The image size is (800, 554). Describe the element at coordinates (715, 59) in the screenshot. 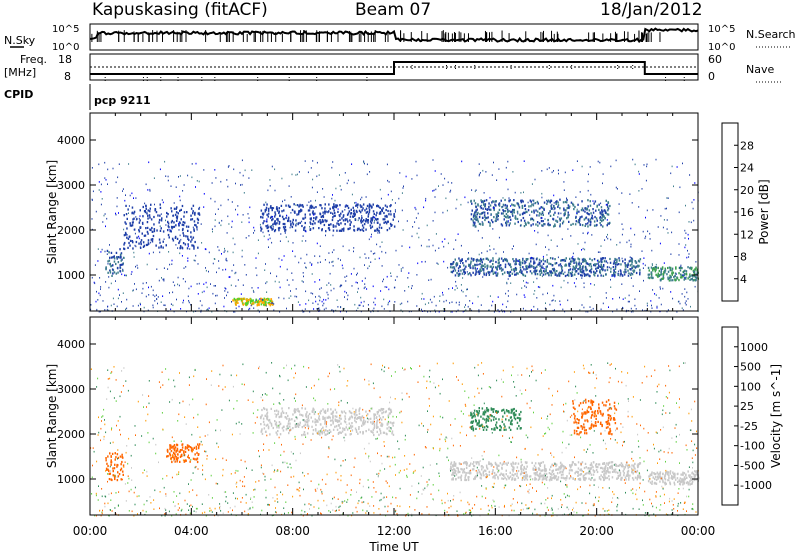

I see `freq-right-tick-top: 60` at that location.